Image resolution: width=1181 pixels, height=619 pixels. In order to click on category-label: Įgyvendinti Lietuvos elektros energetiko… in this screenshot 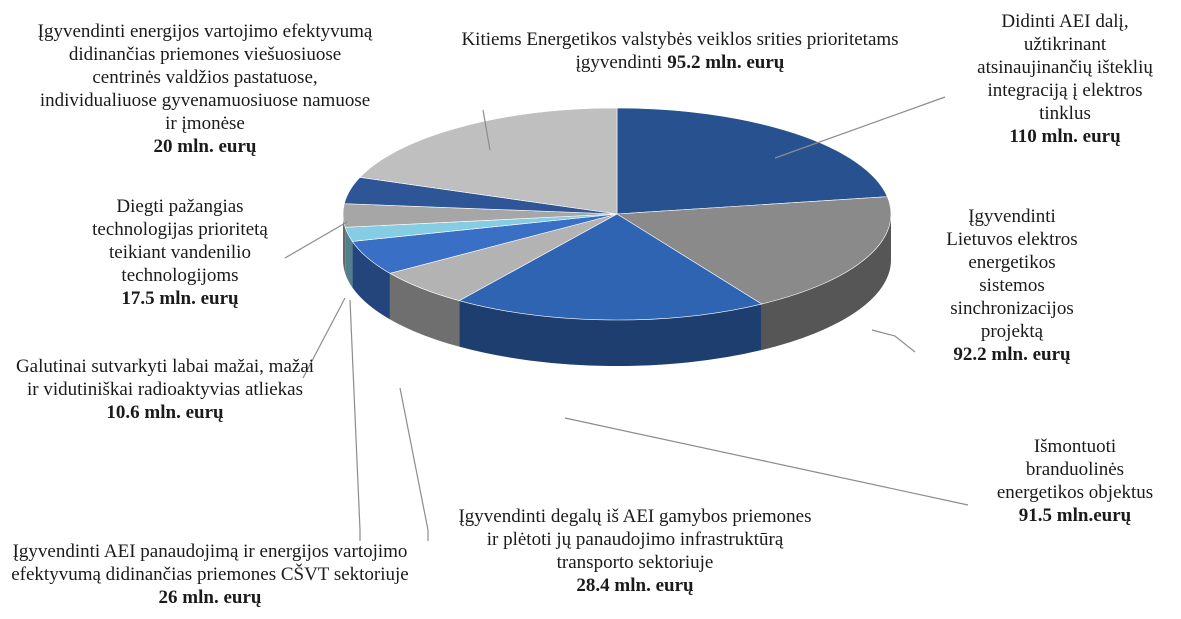, I will do `click(1012, 274)`.